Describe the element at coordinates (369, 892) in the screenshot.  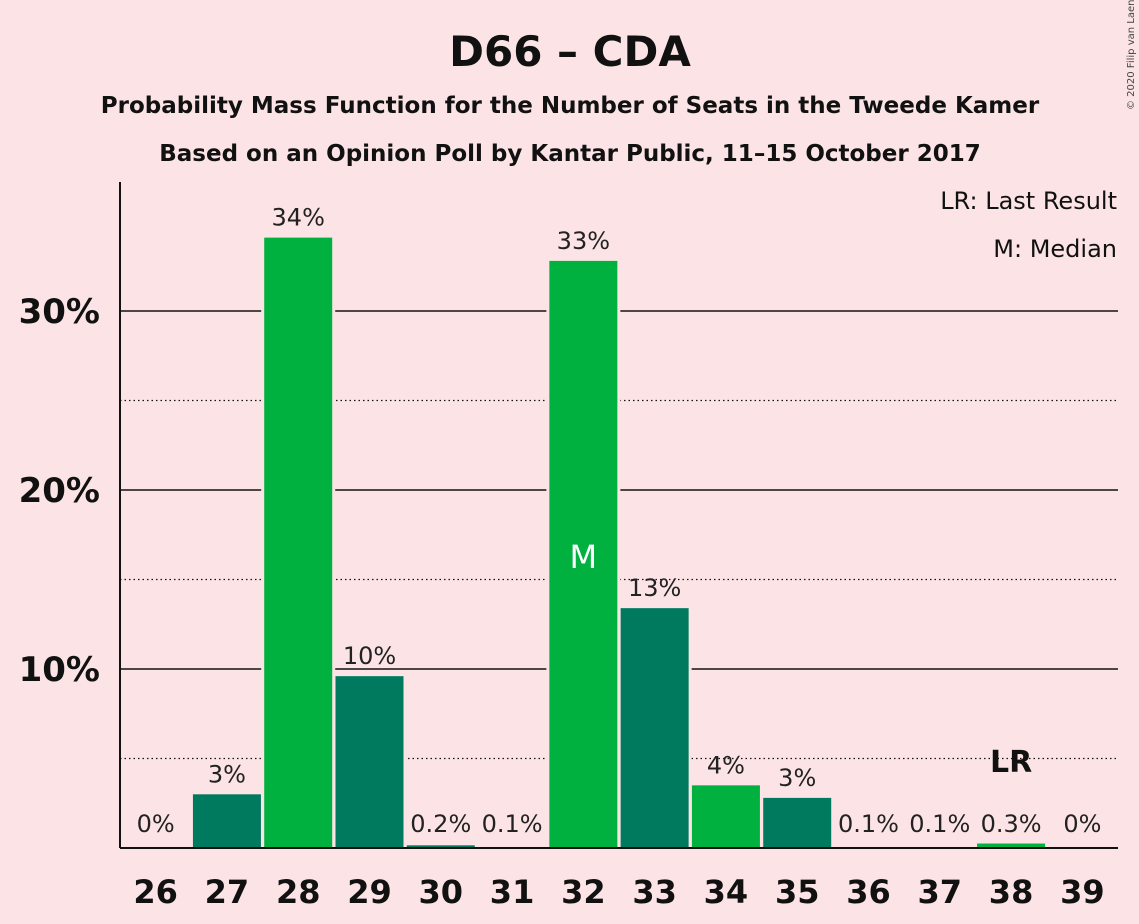
I see `x-tick-29: 29` at that location.